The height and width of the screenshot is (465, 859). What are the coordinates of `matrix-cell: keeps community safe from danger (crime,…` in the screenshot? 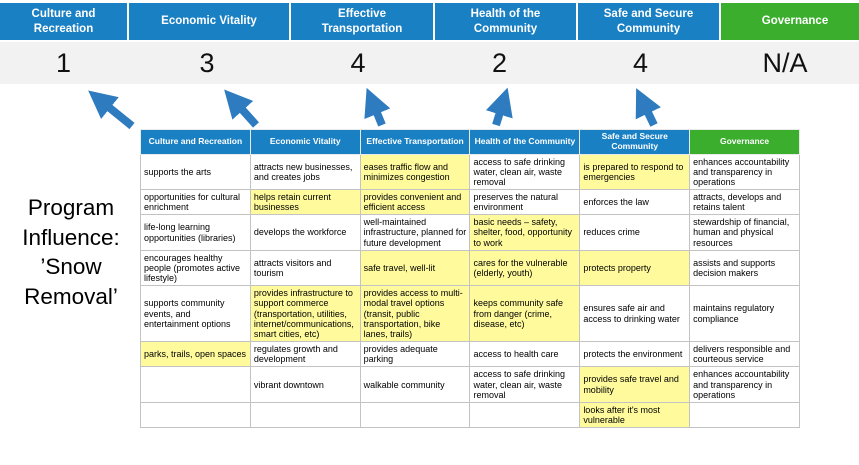 It's located at (525, 314).